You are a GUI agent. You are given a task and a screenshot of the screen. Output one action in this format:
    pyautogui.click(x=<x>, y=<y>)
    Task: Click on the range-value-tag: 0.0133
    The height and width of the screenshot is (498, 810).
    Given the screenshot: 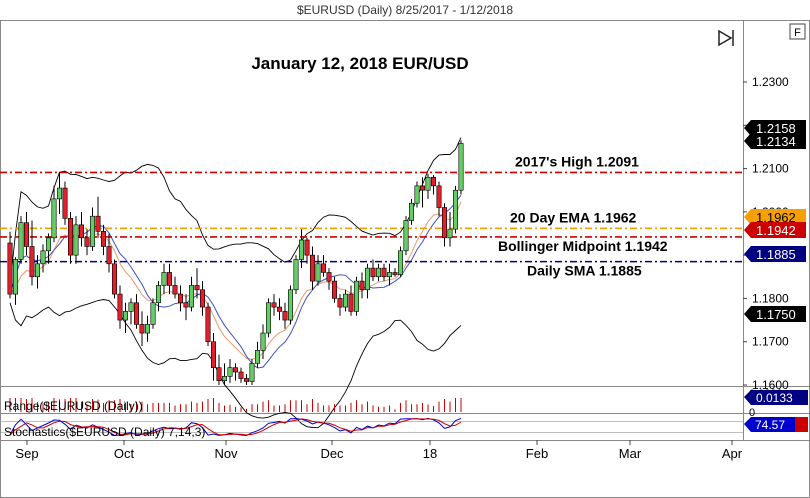 What is the action you would take?
    pyautogui.click(x=776, y=397)
    